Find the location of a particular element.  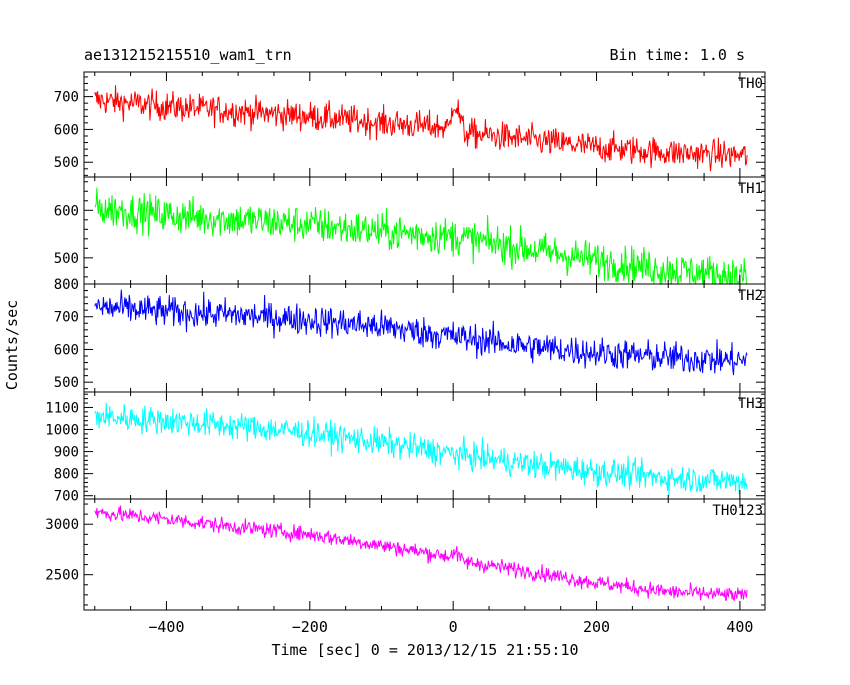

panel-th3: 700 800 900 1000 1100 TH3 is located at coordinates (405, 448).